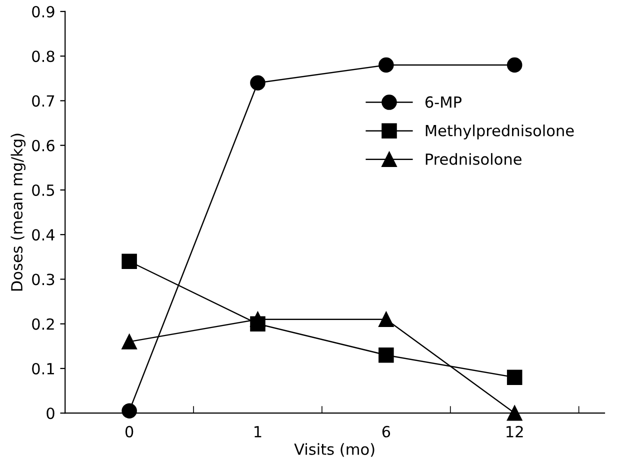 The width and height of the screenshot is (620, 459). What do you see at coordinates (50, 414) in the screenshot?
I see `y-tick-label: 0` at bounding box center [50, 414].